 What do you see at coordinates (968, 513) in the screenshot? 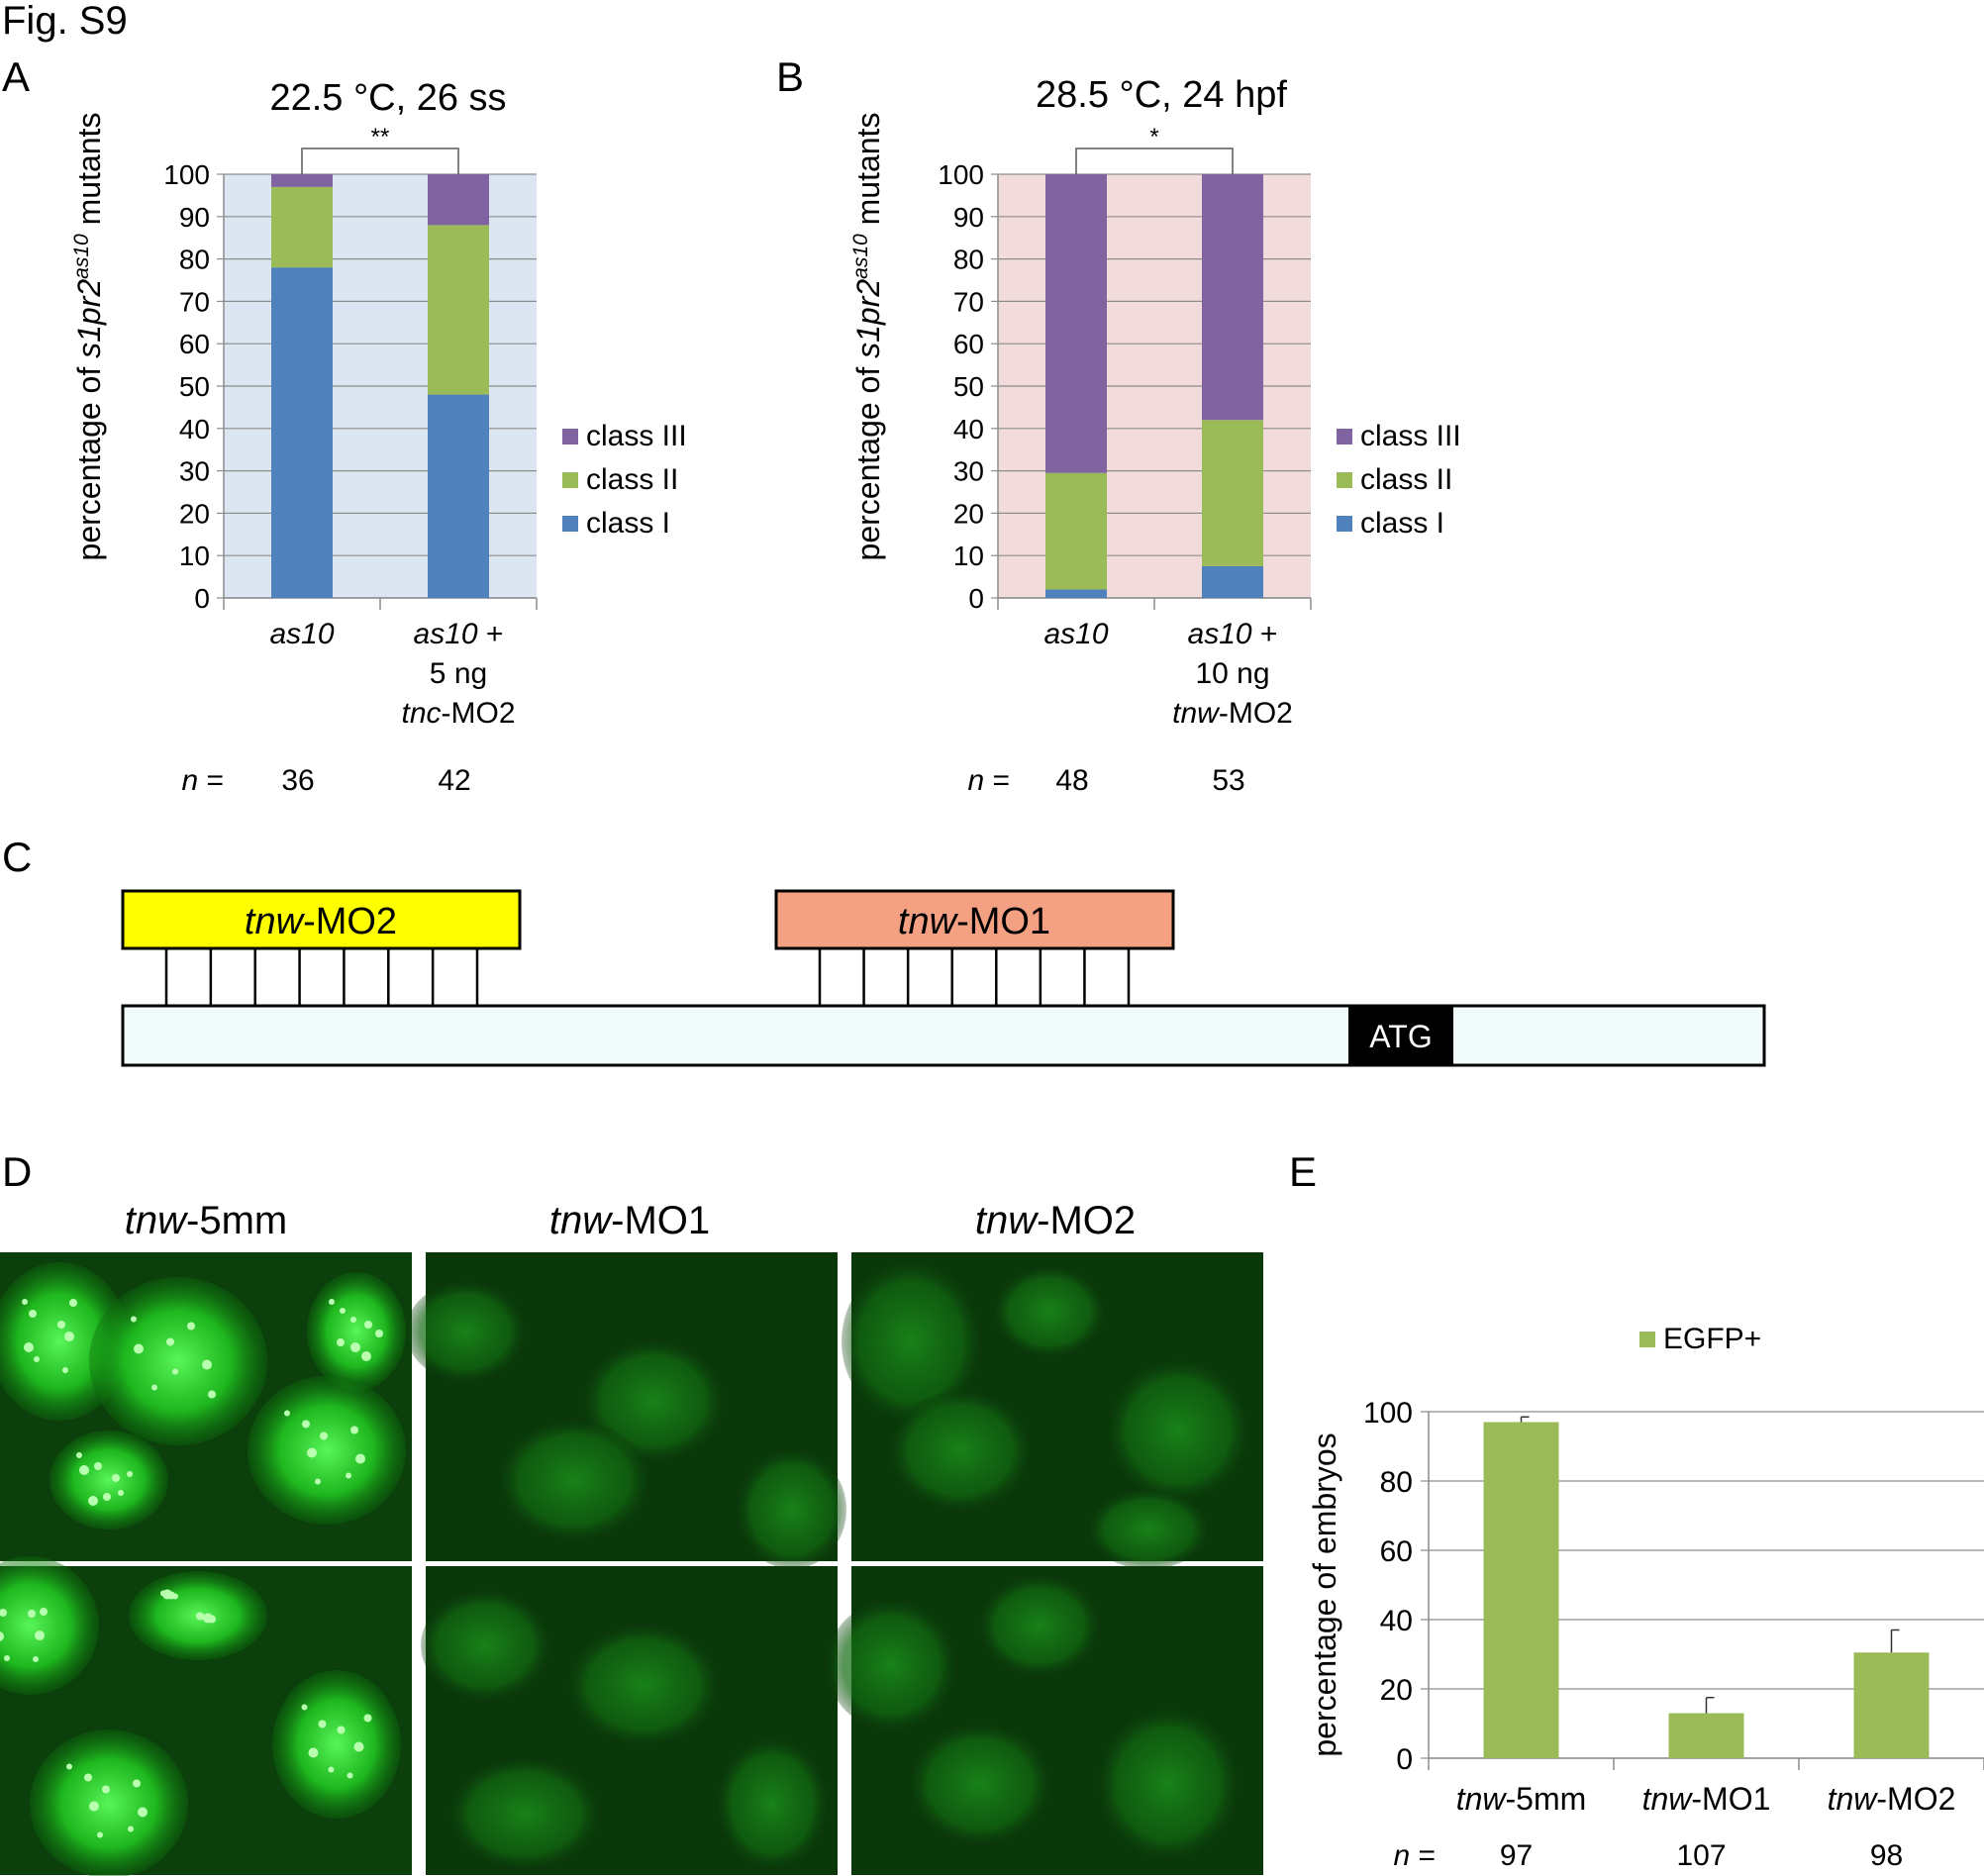
I see `chart-b-y-tick-label: 20` at bounding box center [968, 513].